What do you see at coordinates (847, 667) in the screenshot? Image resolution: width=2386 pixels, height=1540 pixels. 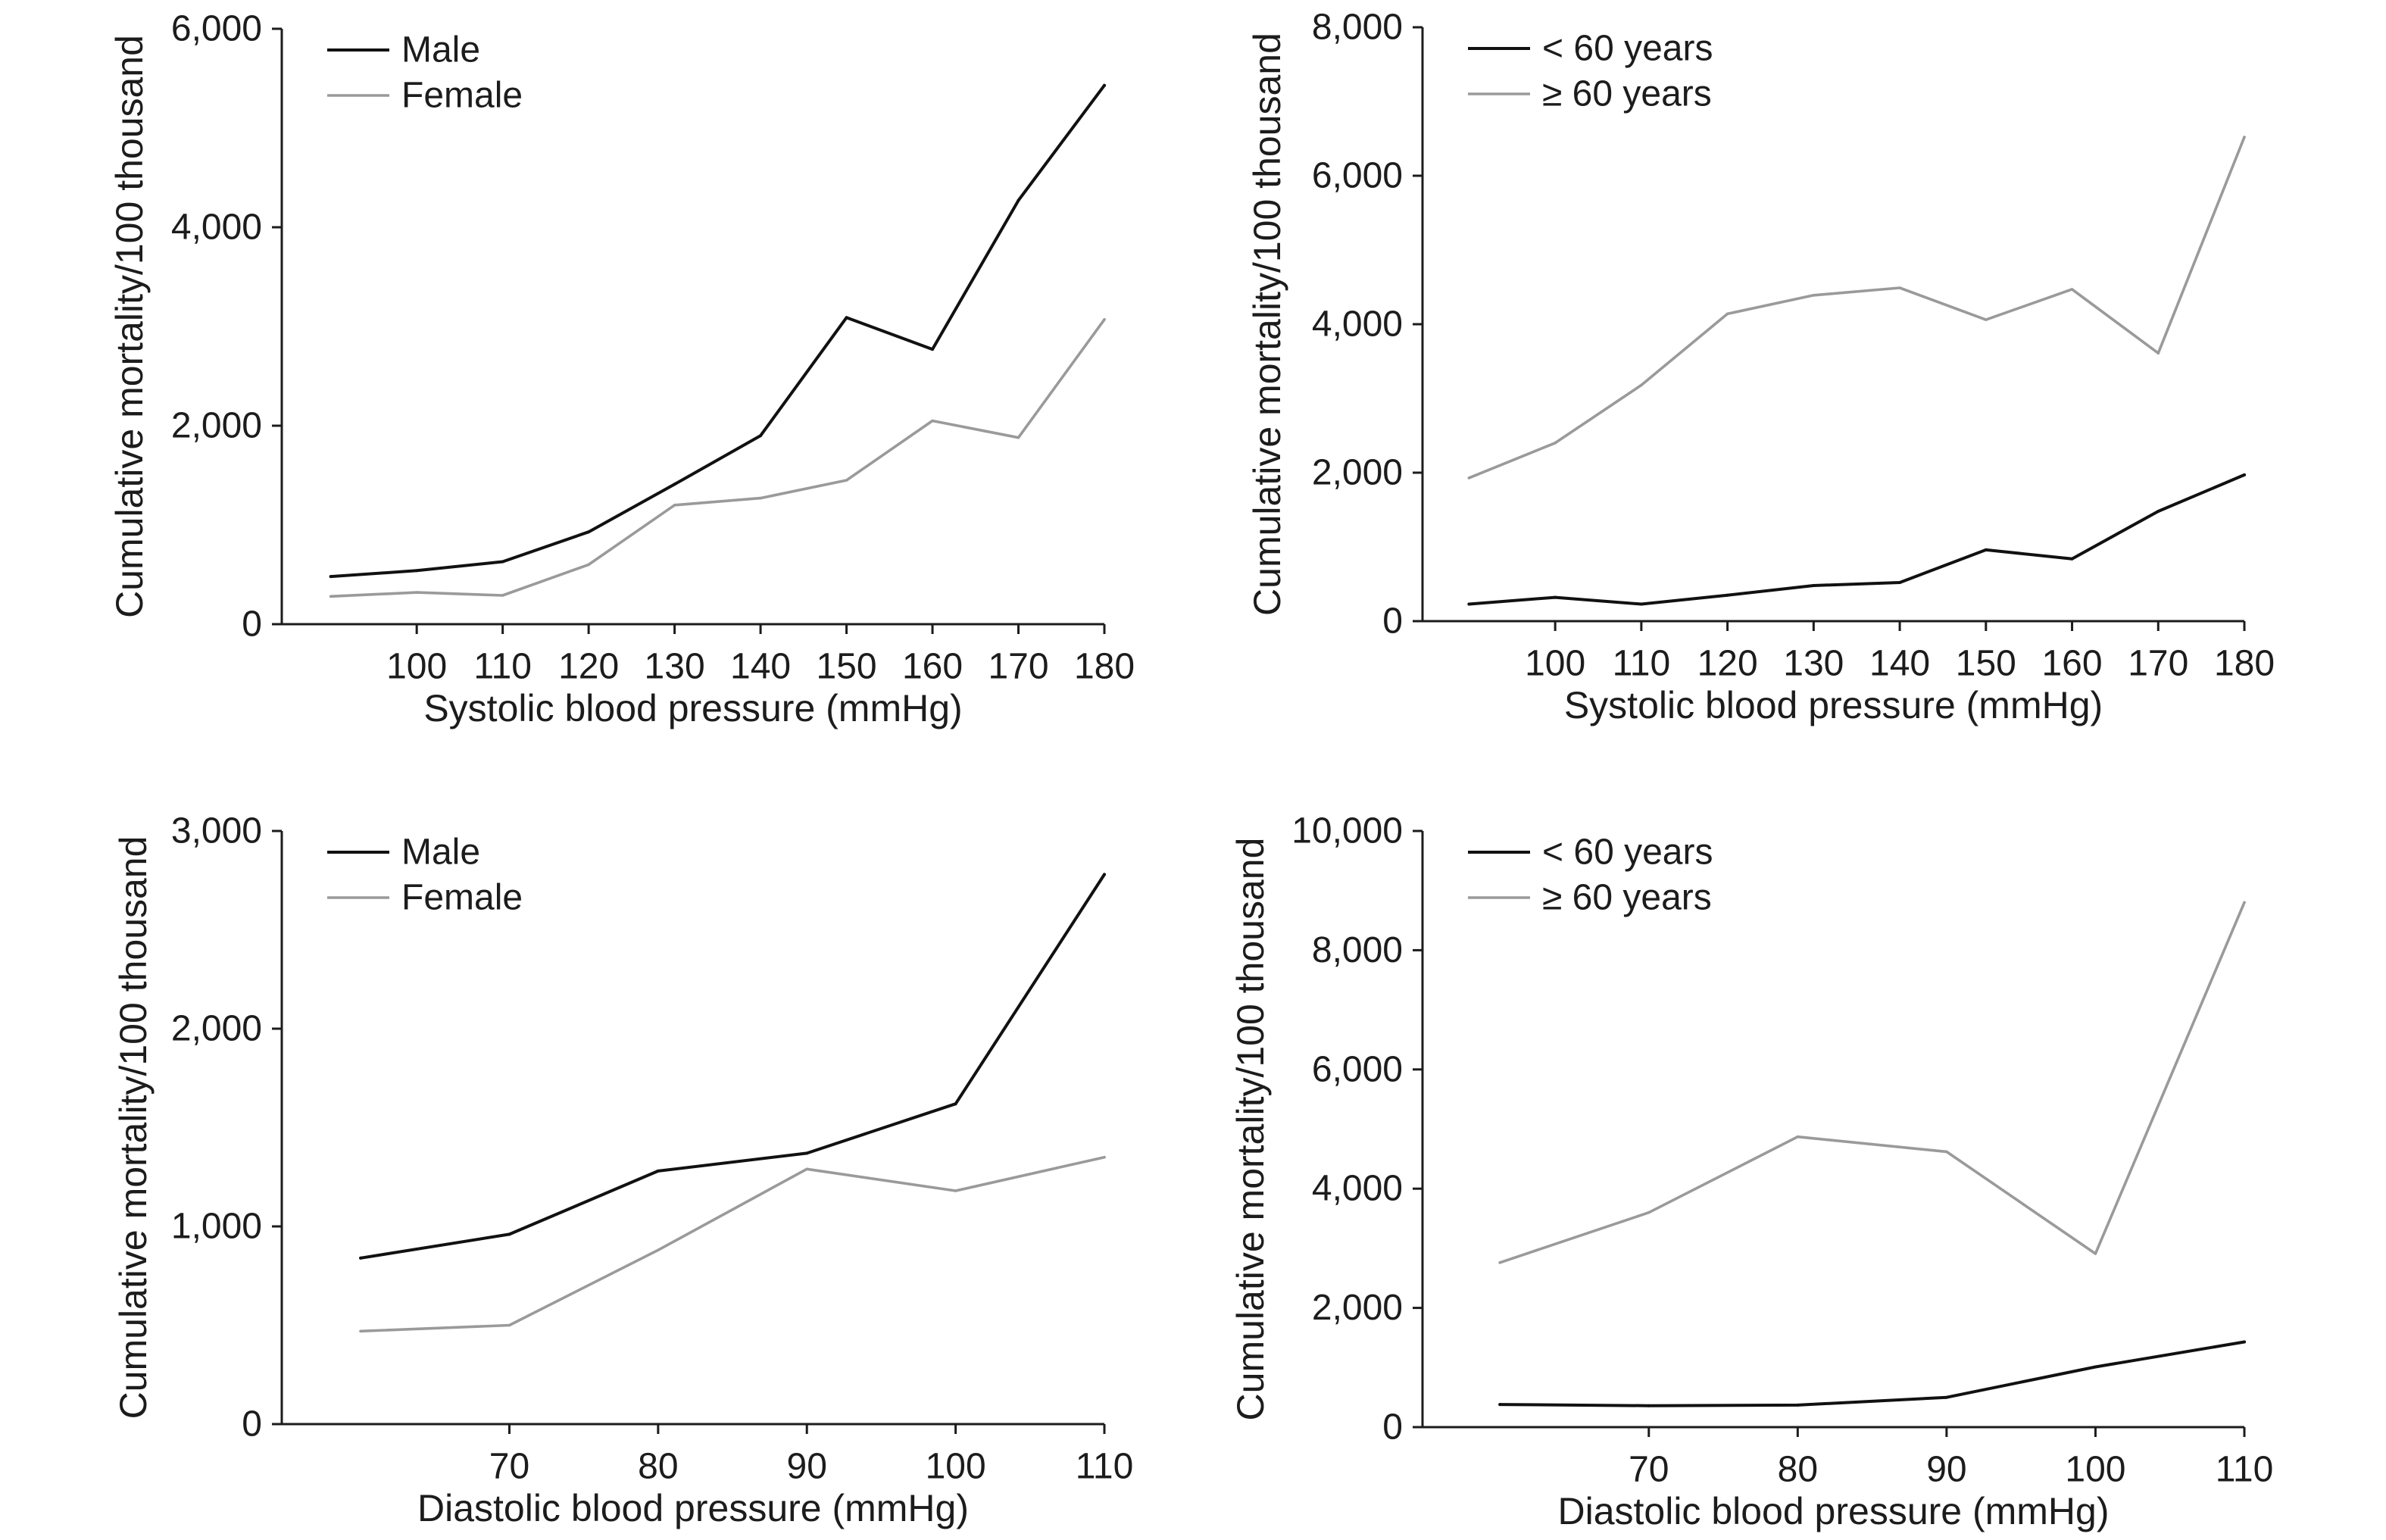 I see `x-tick-label: 150` at bounding box center [847, 667].